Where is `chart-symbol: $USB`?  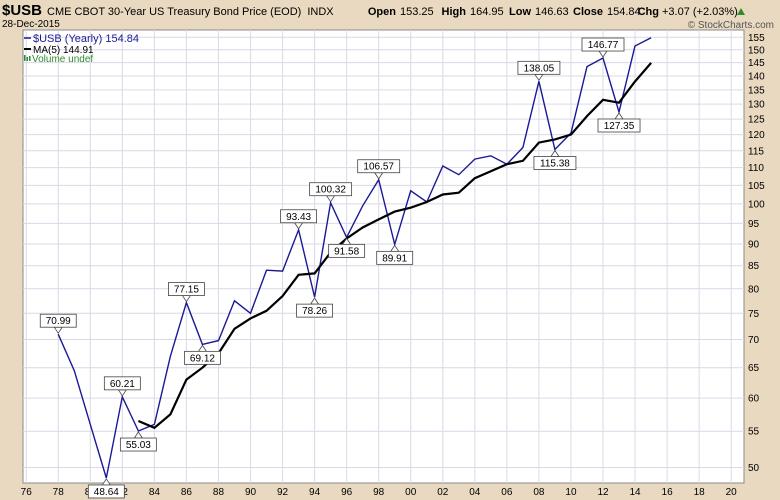 chart-symbol: $USB is located at coordinates (22, 10).